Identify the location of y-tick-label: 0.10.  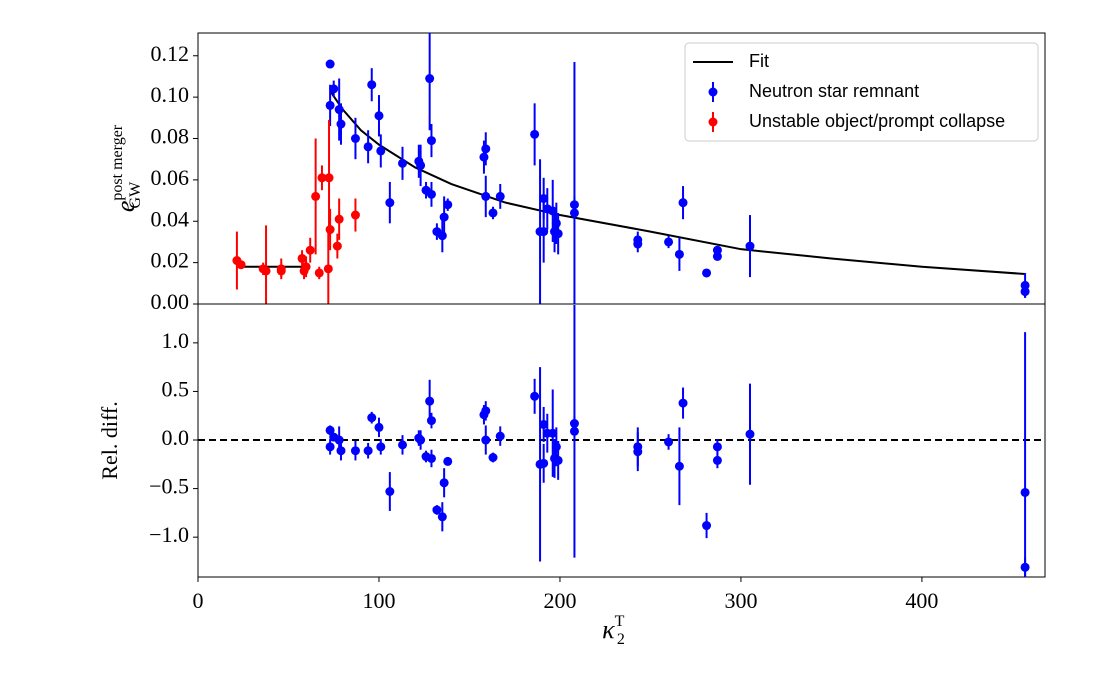
(170, 94).